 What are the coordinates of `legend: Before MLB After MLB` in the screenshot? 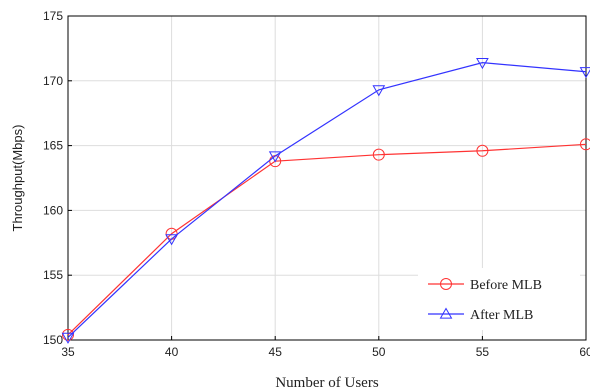 It's located at (499, 299).